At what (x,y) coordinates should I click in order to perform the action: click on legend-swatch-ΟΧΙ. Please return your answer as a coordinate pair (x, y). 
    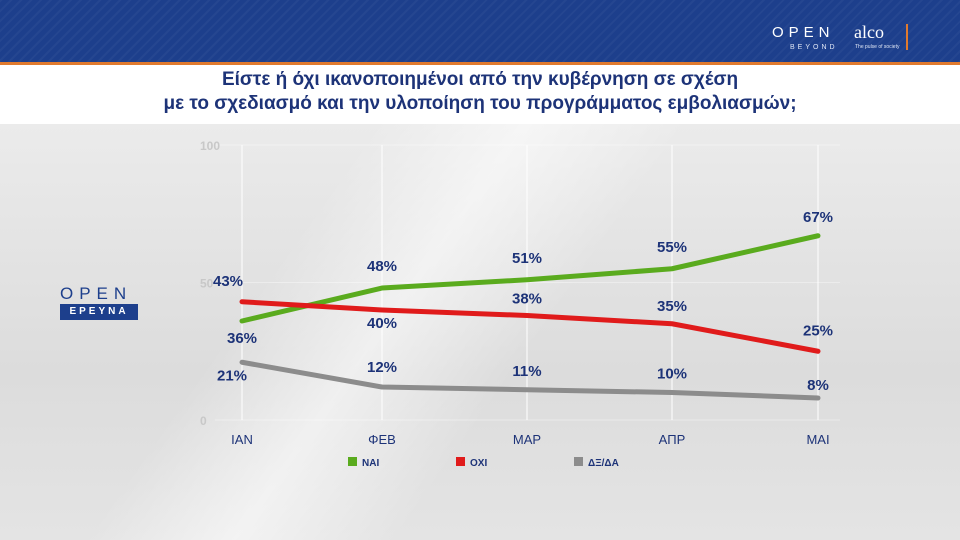
    Looking at the image, I should click on (460, 461).